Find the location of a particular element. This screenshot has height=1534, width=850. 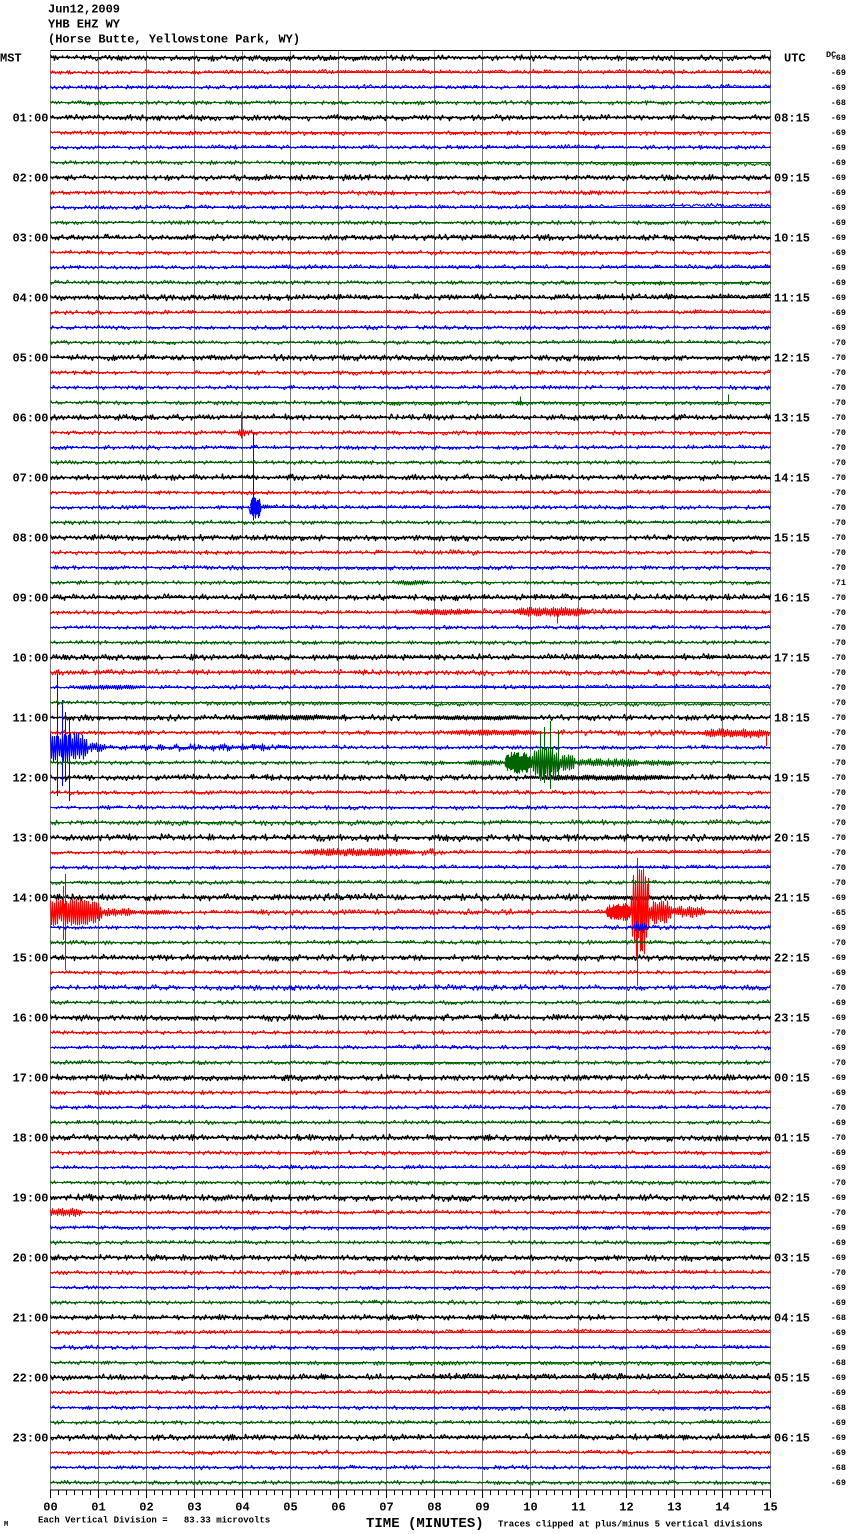

svg-text: 02:00 is located at coordinates (30, 179).